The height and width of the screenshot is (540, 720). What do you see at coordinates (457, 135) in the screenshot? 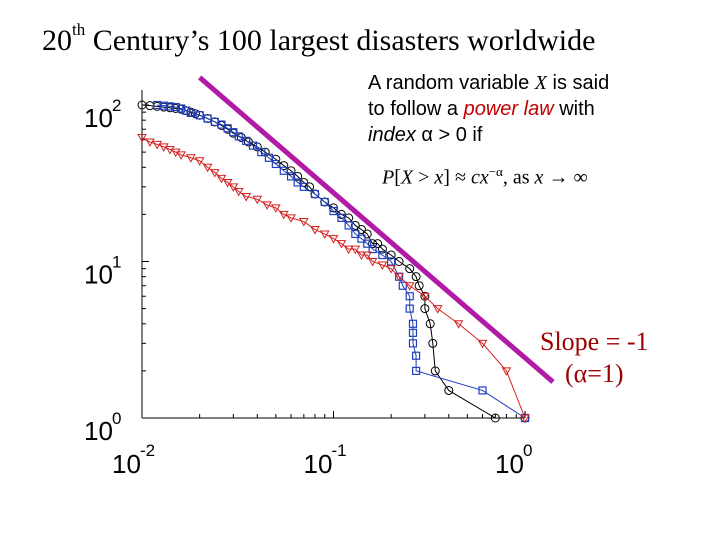
I see `note-condition: > 0 if` at bounding box center [457, 135].